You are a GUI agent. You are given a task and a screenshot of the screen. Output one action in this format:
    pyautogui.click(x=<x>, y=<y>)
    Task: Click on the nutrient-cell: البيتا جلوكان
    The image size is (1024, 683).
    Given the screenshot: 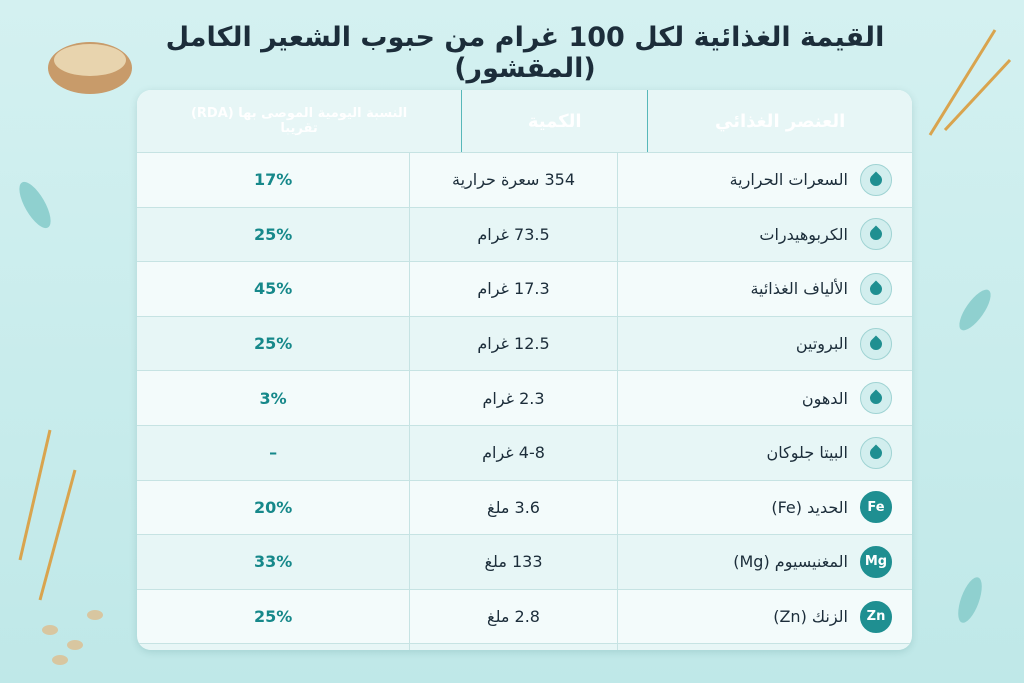 What is the action you would take?
    pyautogui.click(x=765, y=452)
    